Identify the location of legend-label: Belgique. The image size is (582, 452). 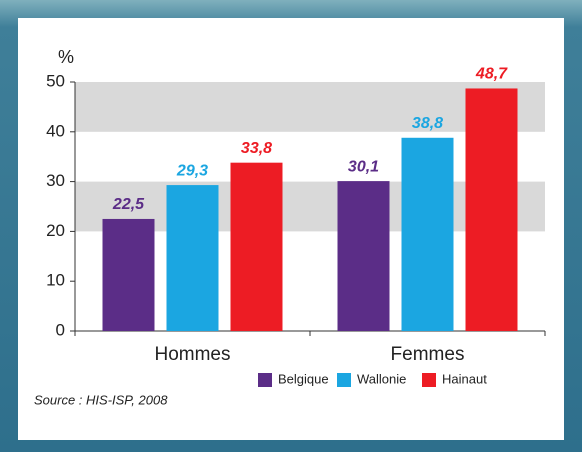
(303, 378).